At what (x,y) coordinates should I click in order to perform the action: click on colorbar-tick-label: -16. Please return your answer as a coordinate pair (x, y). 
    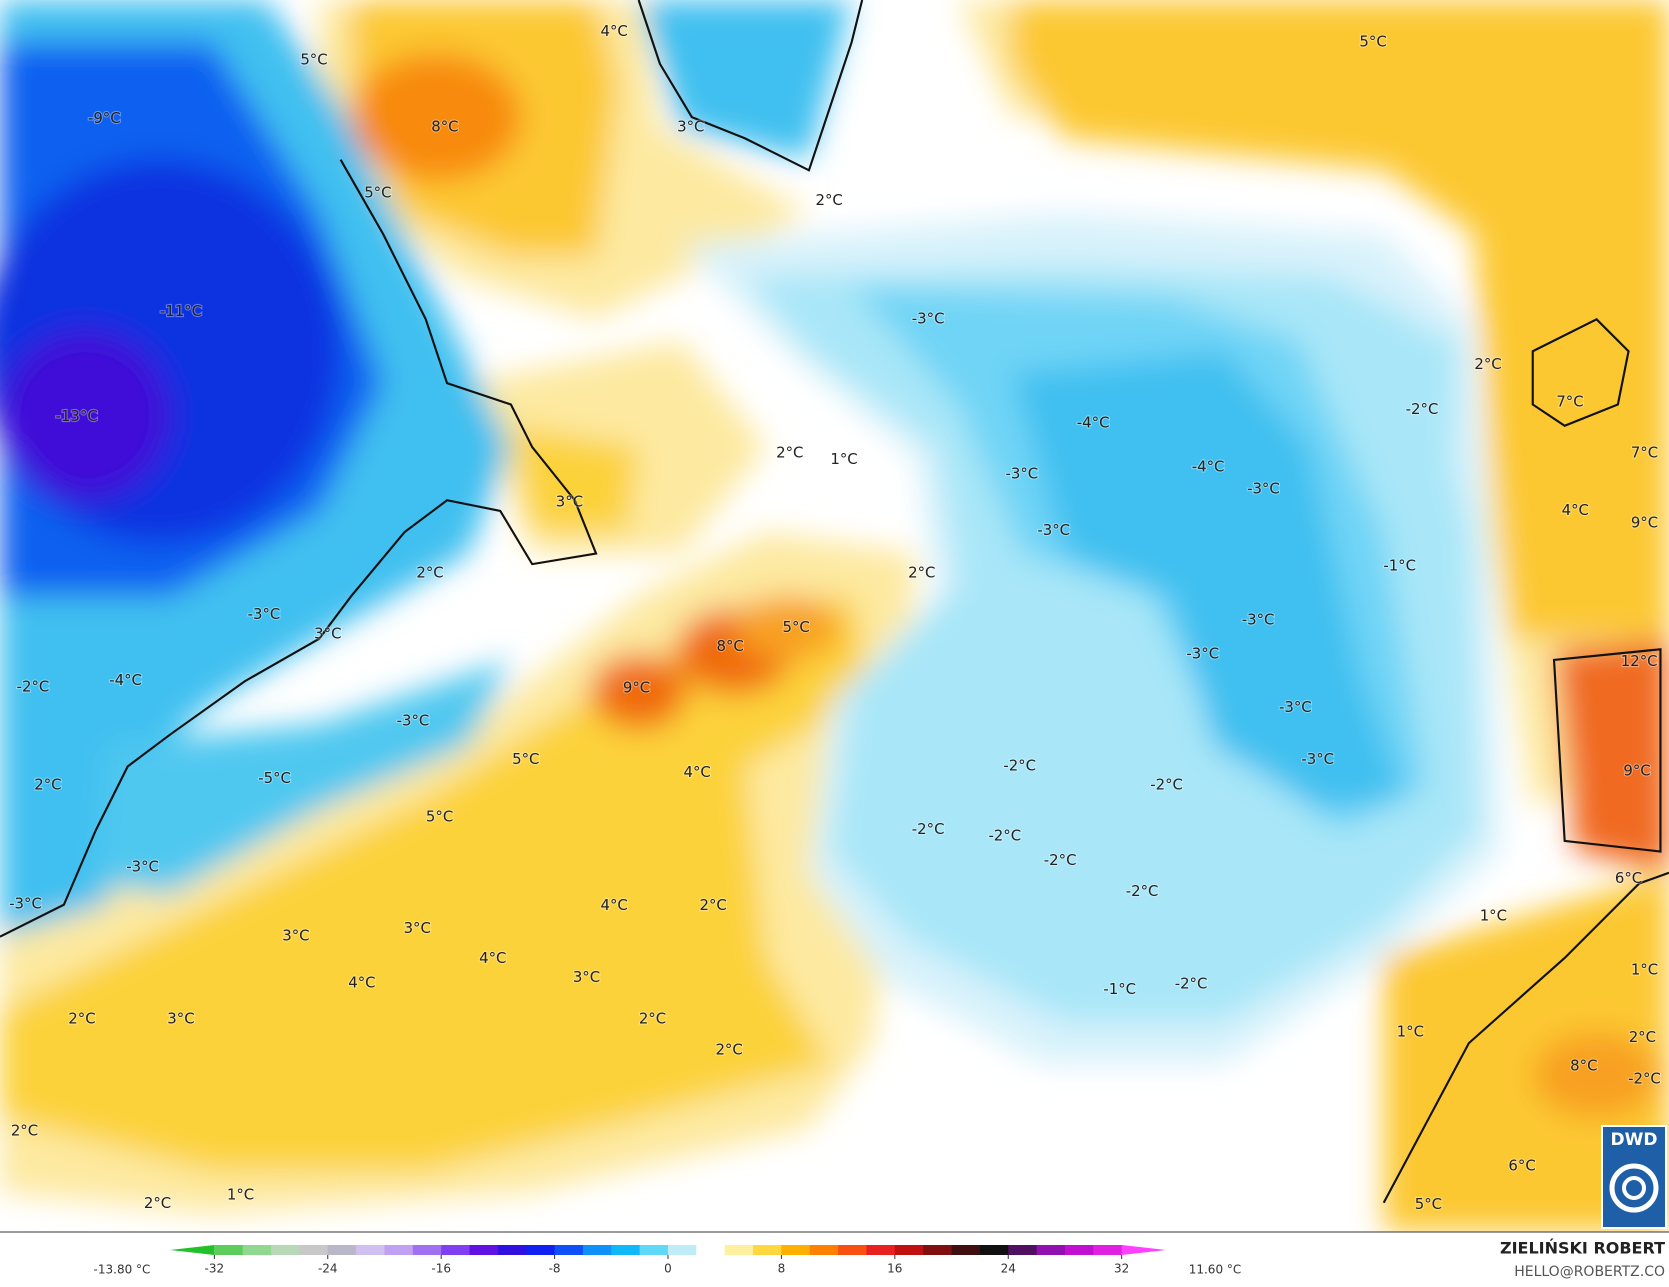
    Looking at the image, I should click on (441, 1269).